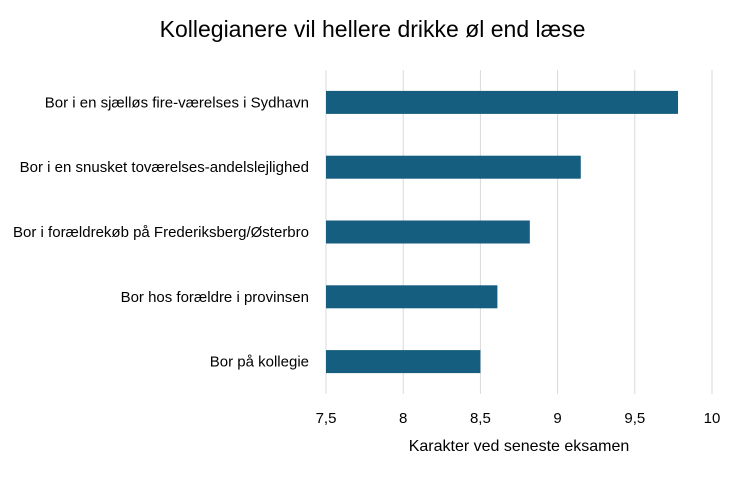 The image size is (745, 483). What do you see at coordinates (634, 418) in the screenshot?
I see `x-tick-label: 9,5` at bounding box center [634, 418].